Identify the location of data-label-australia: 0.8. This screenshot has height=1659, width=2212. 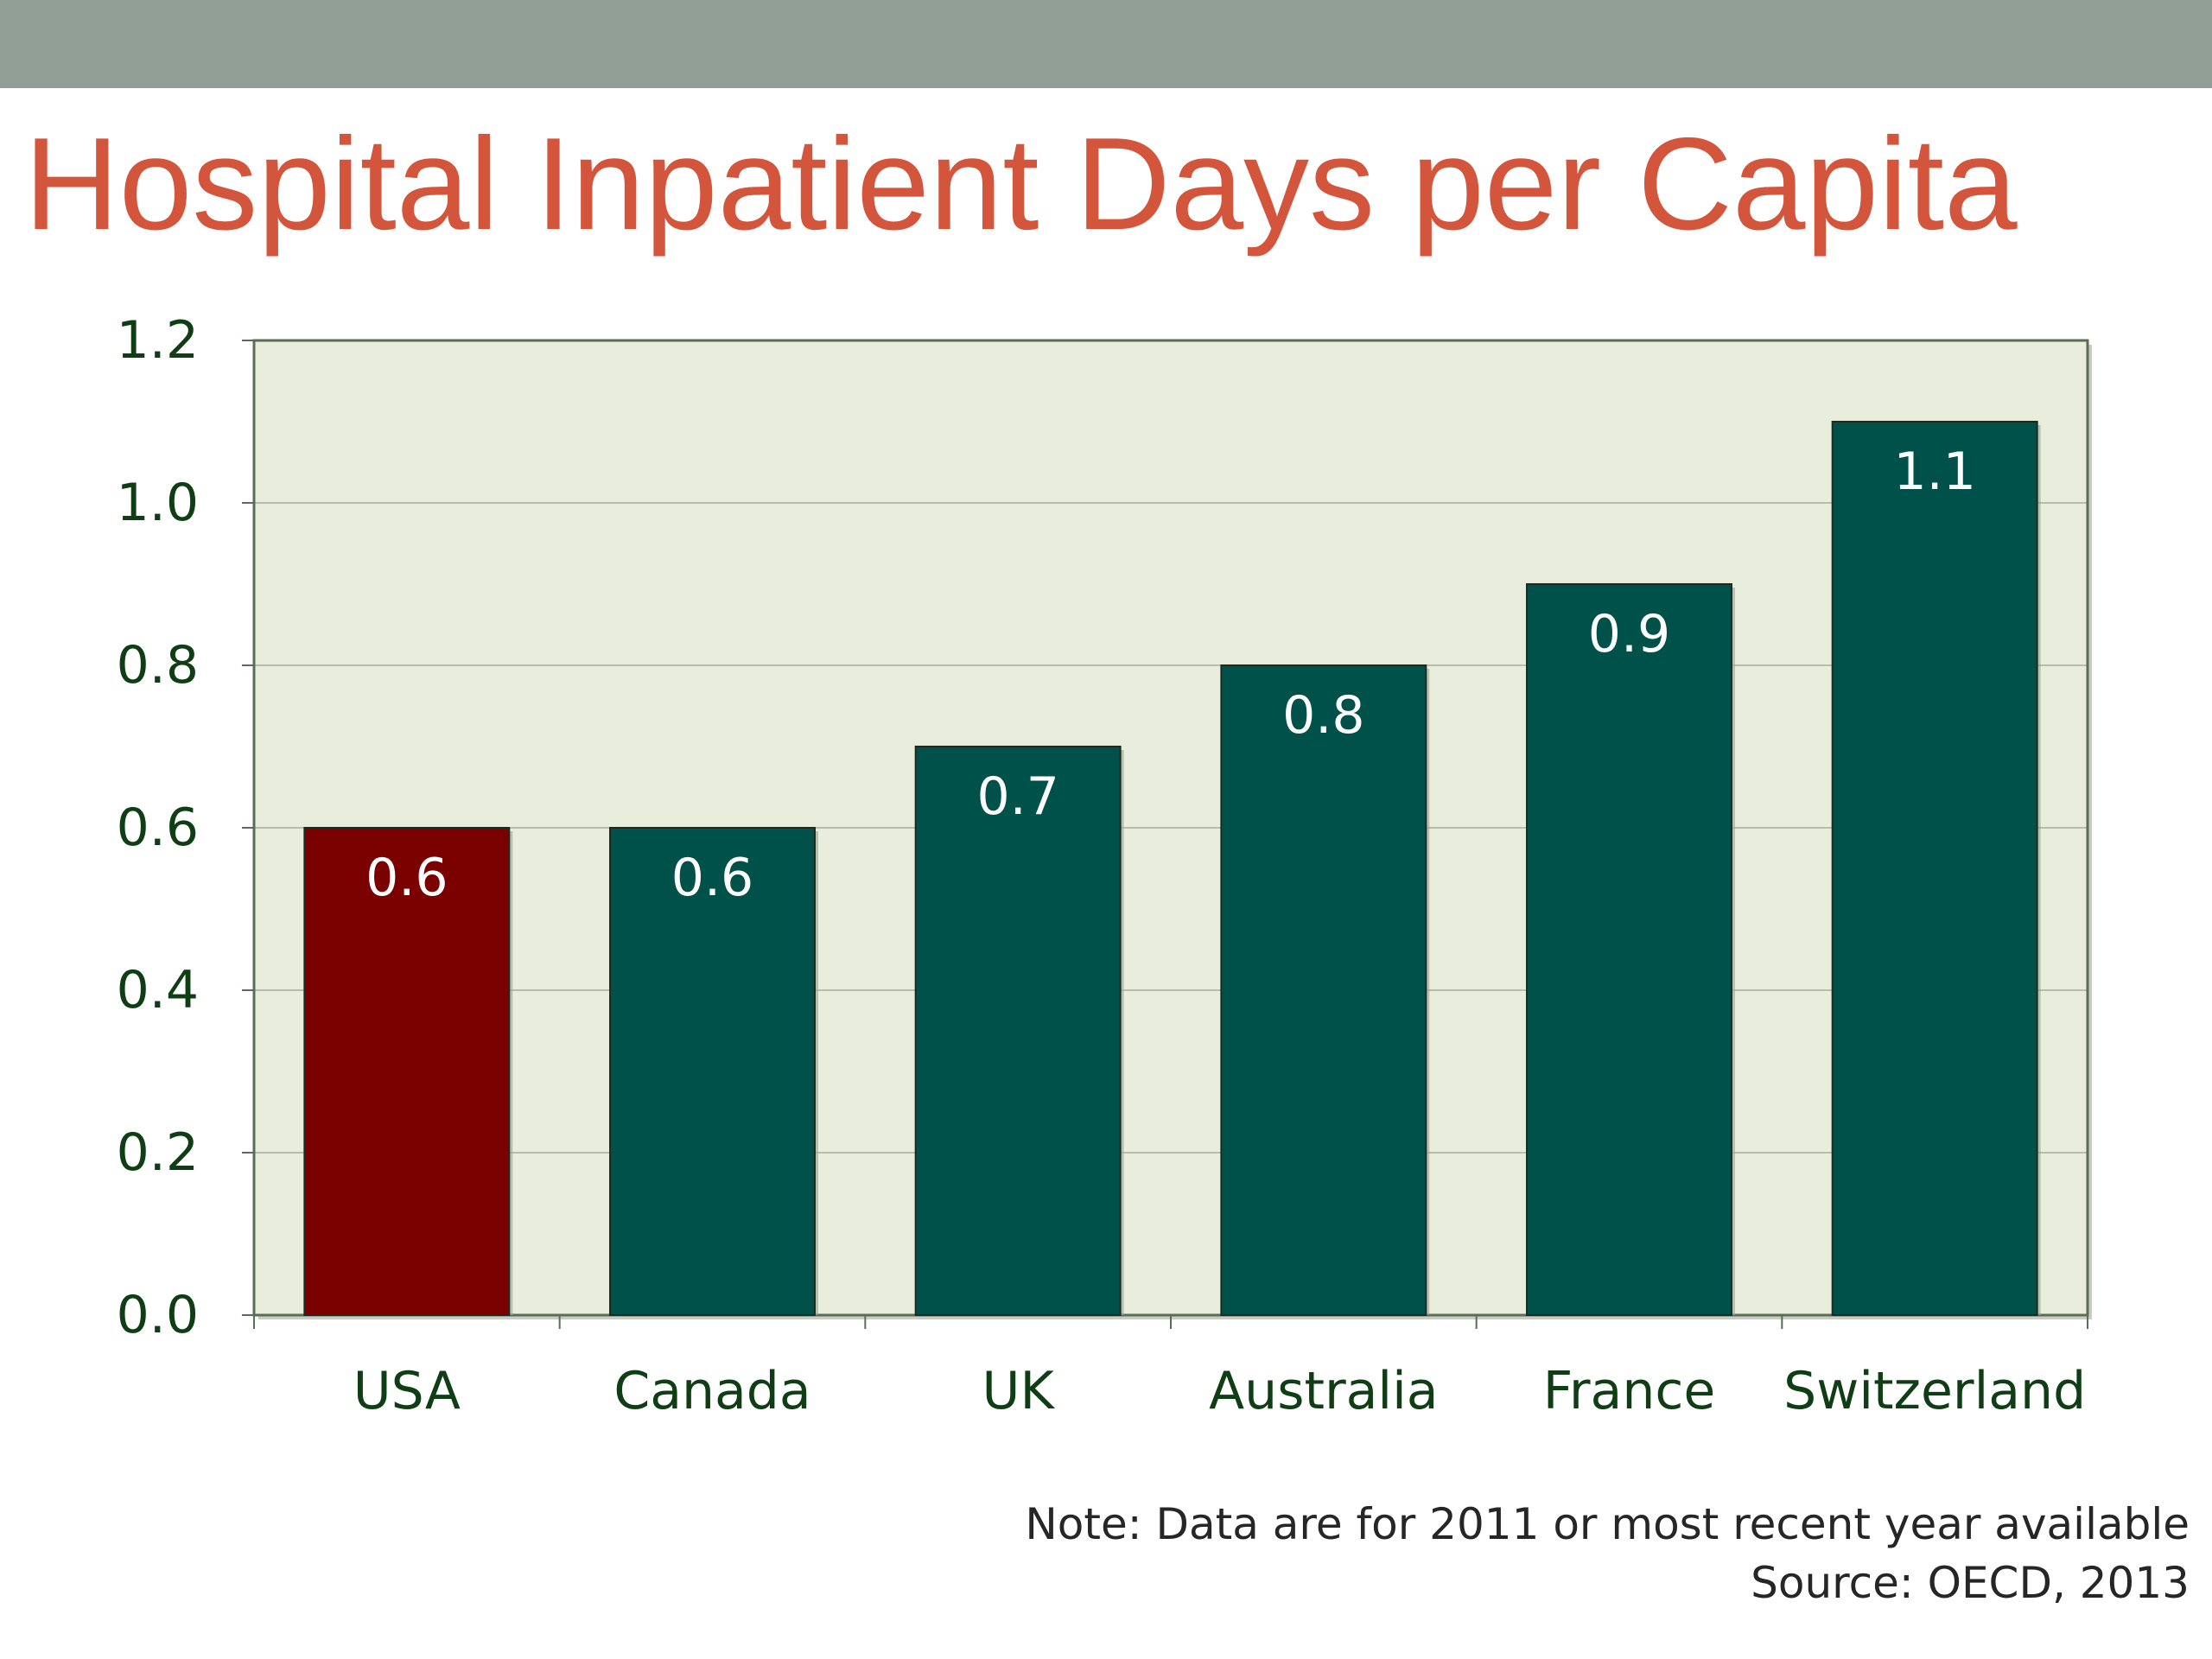
(1323, 715).